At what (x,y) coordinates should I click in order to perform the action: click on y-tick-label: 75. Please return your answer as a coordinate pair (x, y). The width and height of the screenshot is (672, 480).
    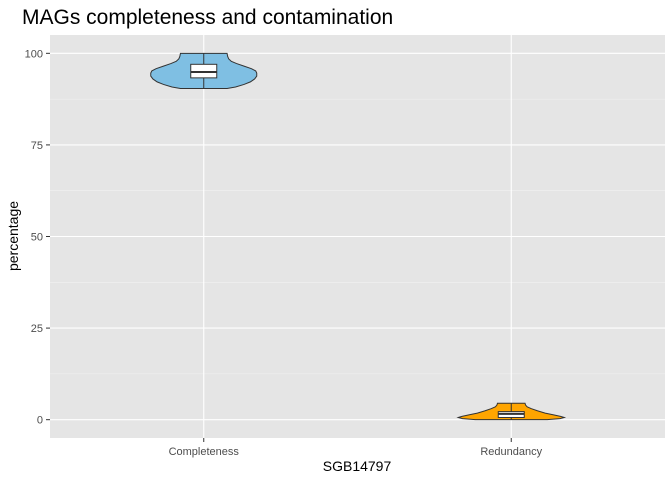
    Looking at the image, I should click on (37, 146).